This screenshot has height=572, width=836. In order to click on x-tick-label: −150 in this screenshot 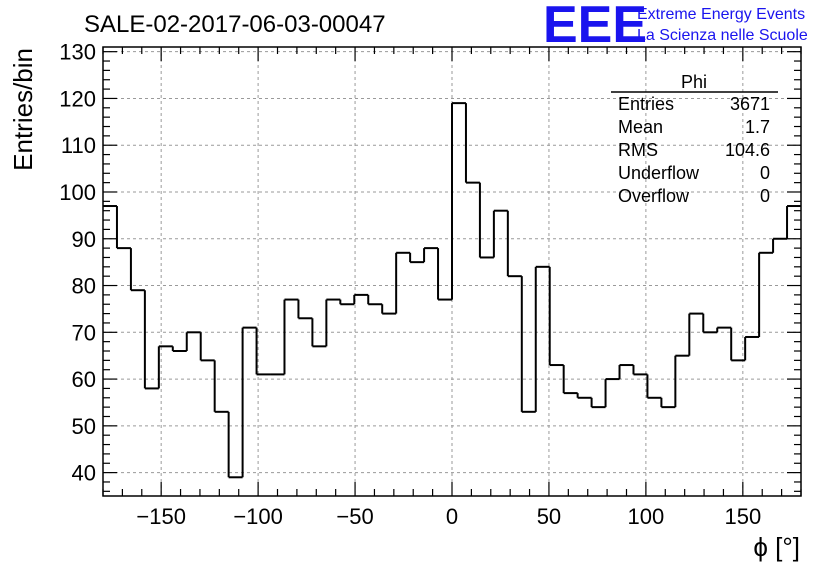, I will do `click(161, 516)`.